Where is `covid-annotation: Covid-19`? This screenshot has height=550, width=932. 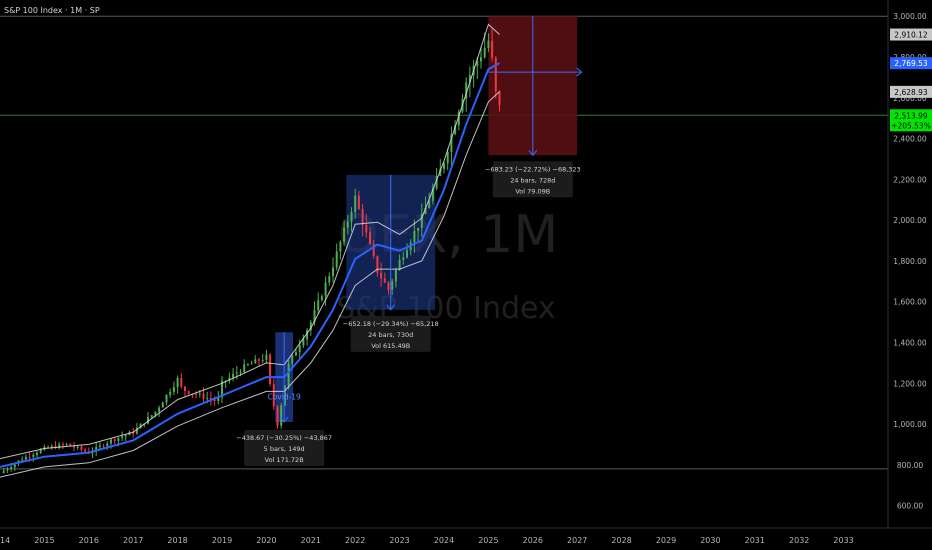 covid-annotation: Covid-19 is located at coordinates (284, 397).